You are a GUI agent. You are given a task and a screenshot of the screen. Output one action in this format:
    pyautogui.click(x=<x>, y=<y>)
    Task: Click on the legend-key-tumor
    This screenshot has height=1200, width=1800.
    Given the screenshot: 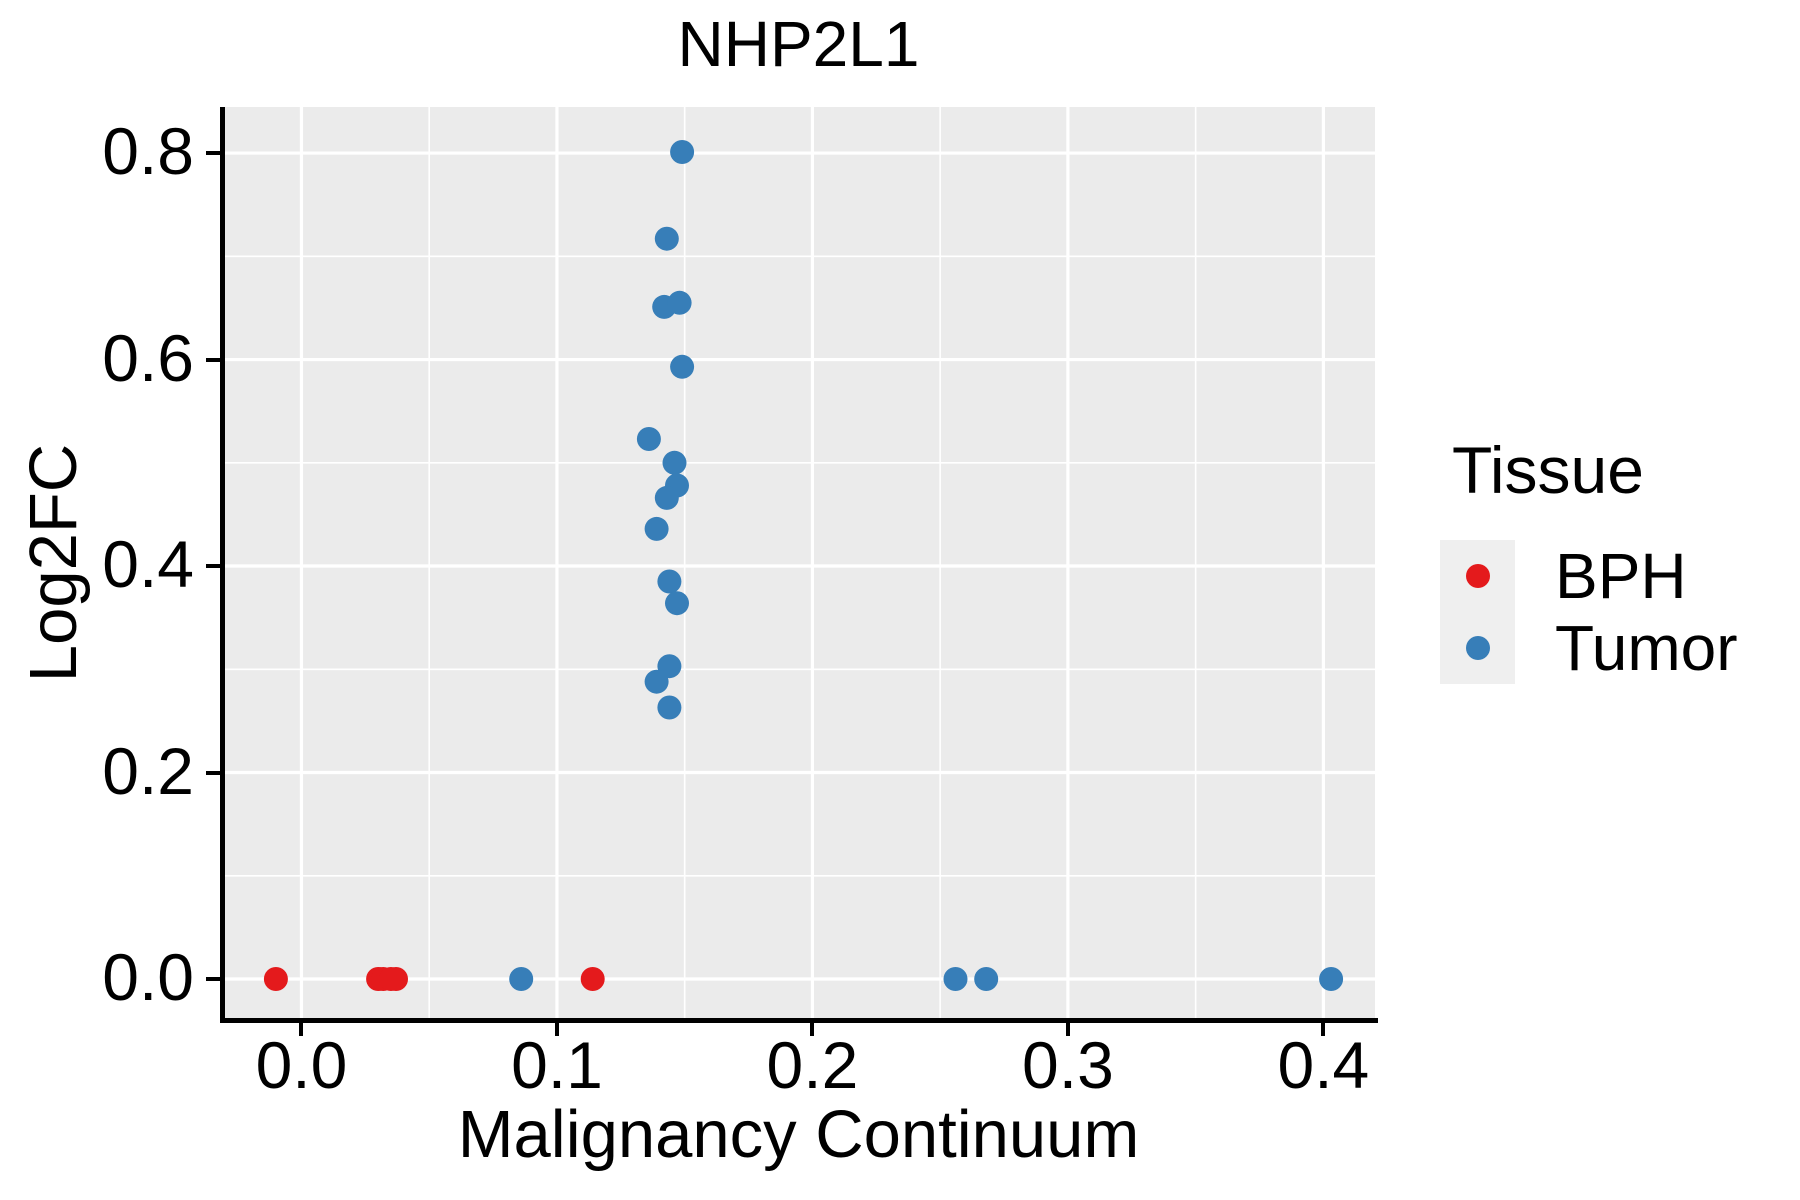 What is the action you would take?
    pyautogui.click(x=1477, y=648)
    